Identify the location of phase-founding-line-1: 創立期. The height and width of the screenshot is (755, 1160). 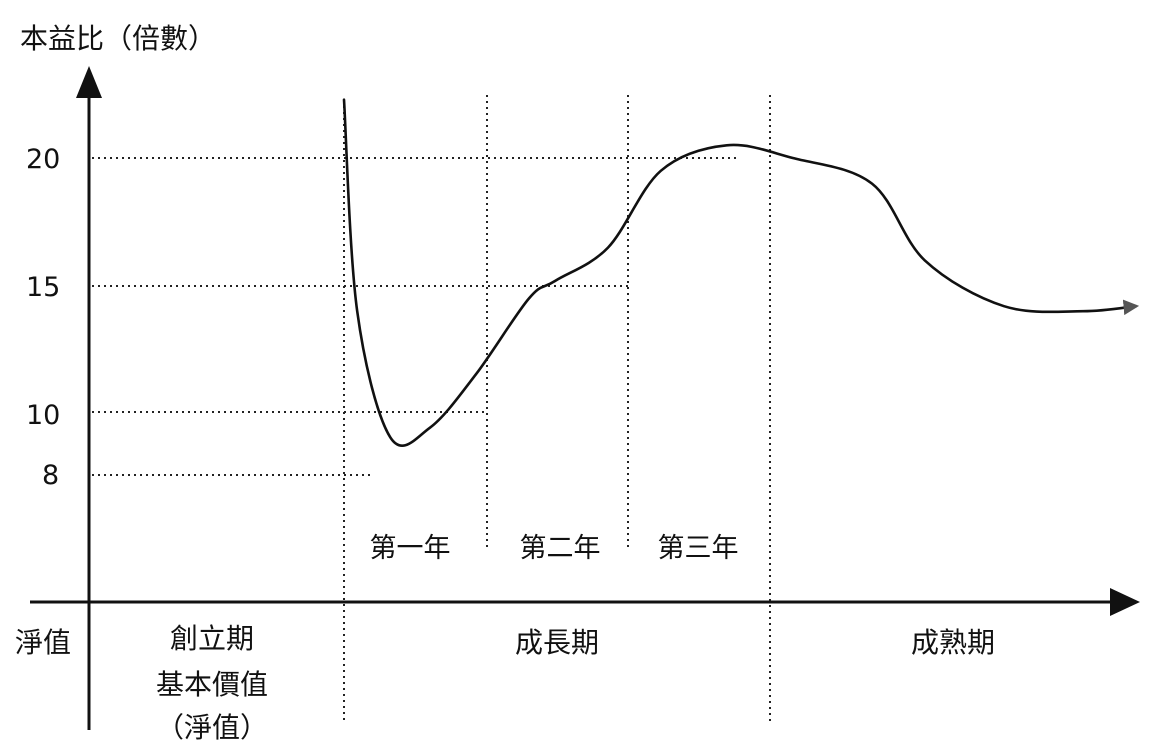
(212, 638).